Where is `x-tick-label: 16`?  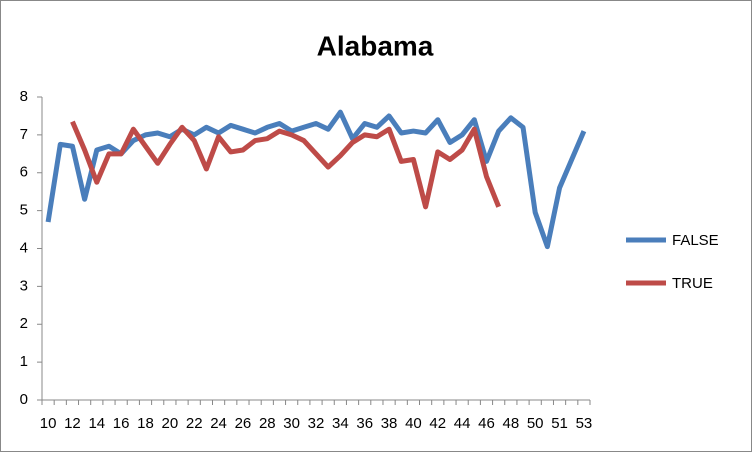
x-tick-label: 16 is located at coordinates (121, 423).